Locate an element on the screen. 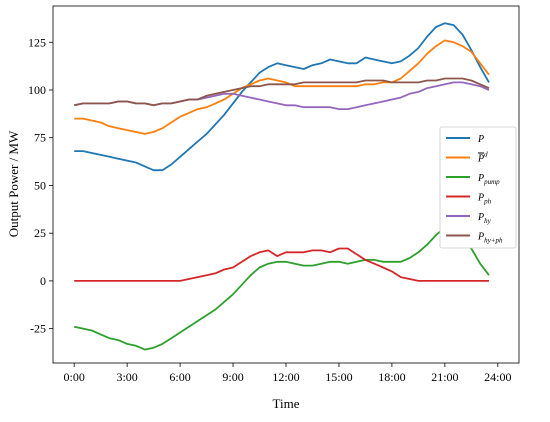 This screenshot has width=550, height=422. y-tick-label: 100 is located at coordinates (37, 90).